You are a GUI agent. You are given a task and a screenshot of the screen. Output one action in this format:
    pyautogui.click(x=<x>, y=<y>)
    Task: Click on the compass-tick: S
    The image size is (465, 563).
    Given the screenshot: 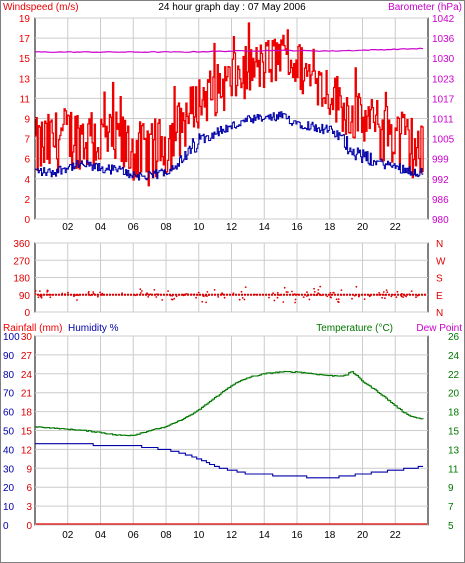 What is the action you would take?
    pyautogui.click(x=439, y=279)
    